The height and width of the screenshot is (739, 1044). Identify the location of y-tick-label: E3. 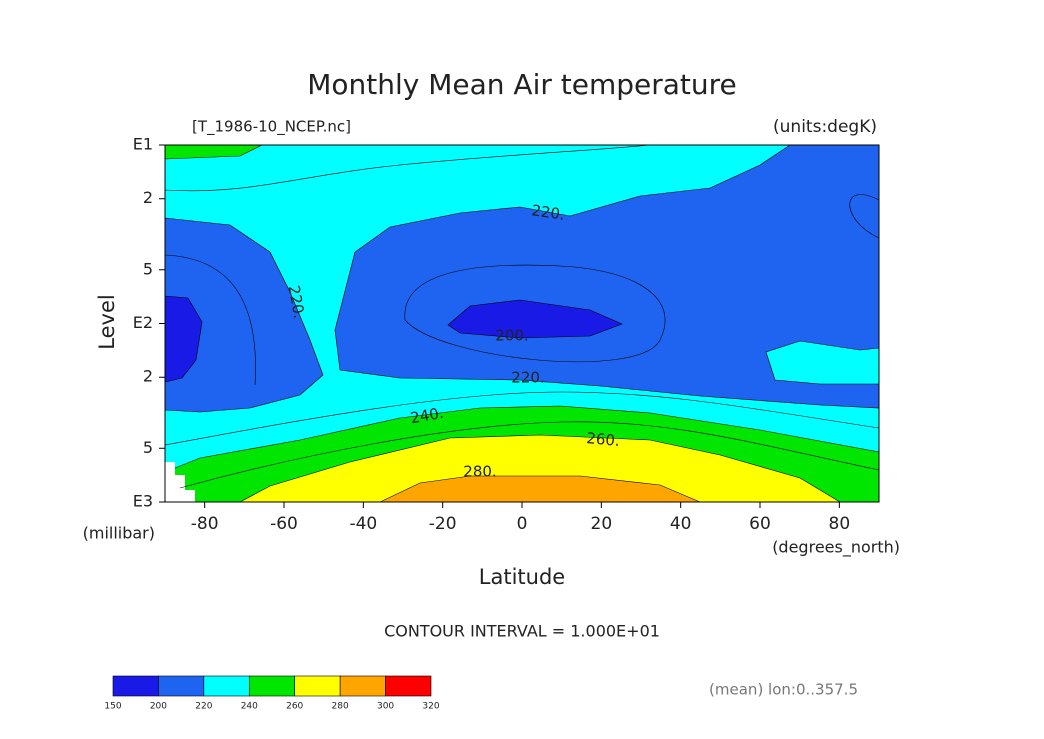
(143, 501).